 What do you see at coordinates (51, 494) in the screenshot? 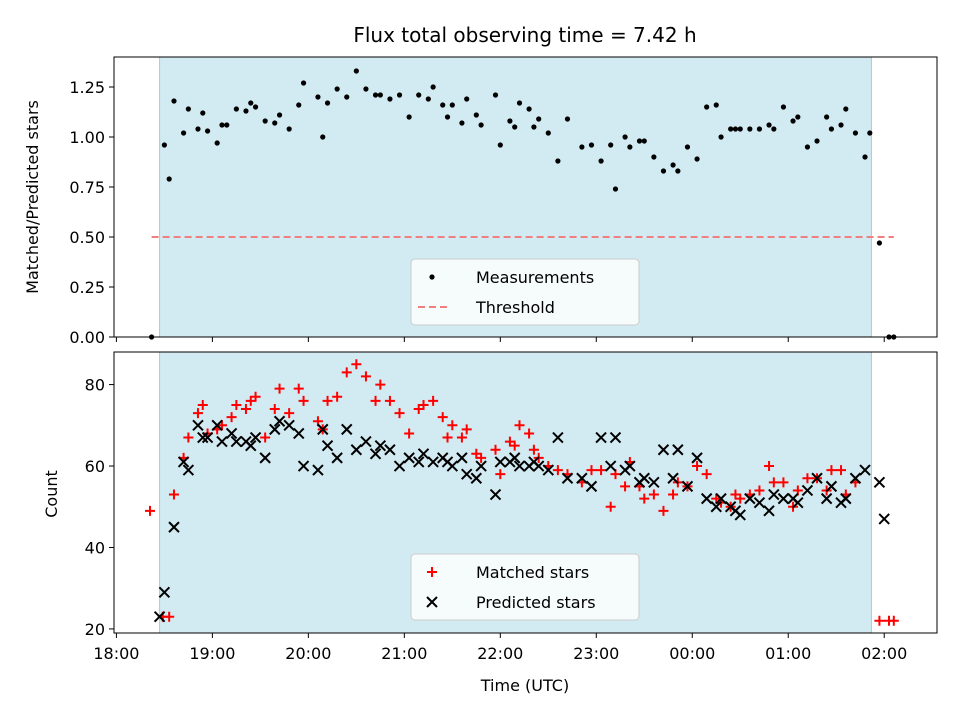
I see `bottom-ylabel: Count` at bounding box center [51, 494].